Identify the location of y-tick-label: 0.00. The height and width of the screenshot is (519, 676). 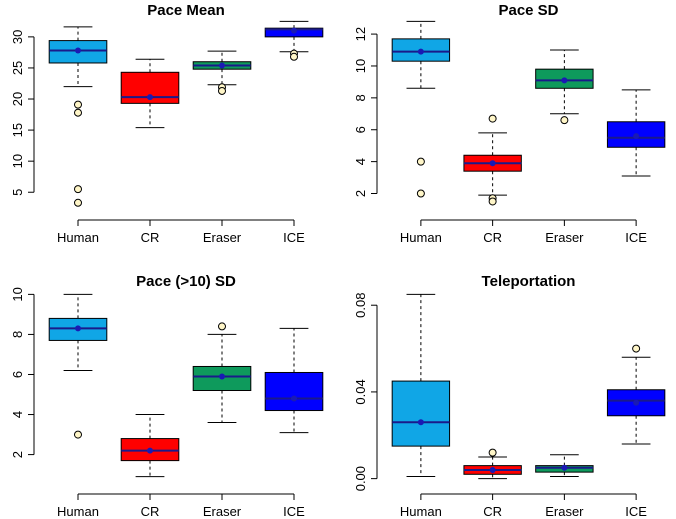
(360, 478).